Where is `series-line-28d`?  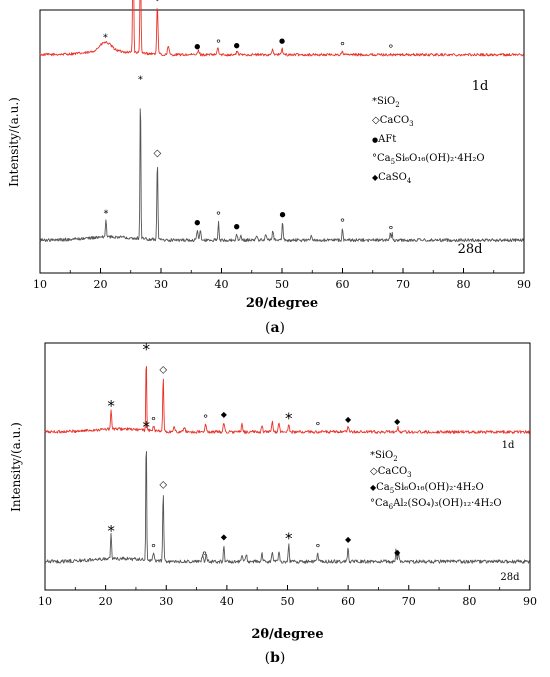
series-line-28d is located at coordinates (287, 507).